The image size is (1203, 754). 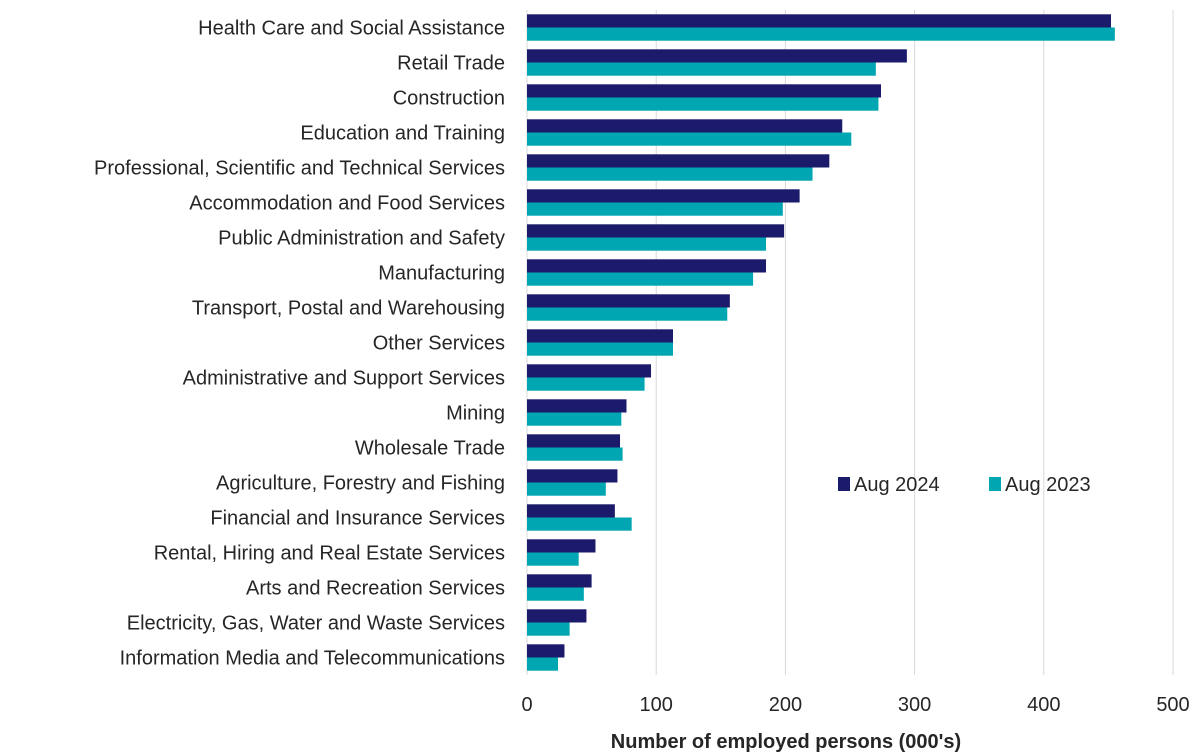 I want to click on category-label: Transport, Postal and Warehousing, so click(x=348, y=309).